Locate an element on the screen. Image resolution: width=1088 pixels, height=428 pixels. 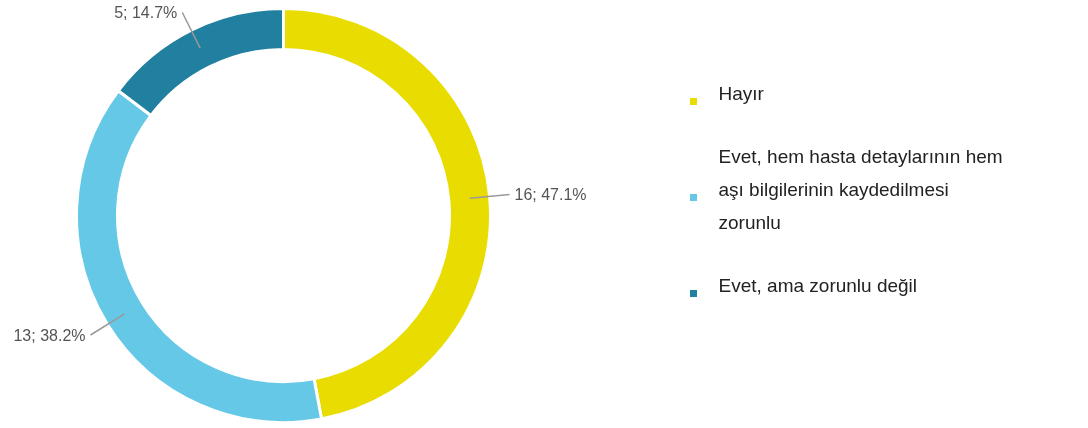
legend-label: Evet, hem hasta detaylarının hem aşı bilgilerinin kaydedilmesi zorunlu is located at coordinates (860, 189).